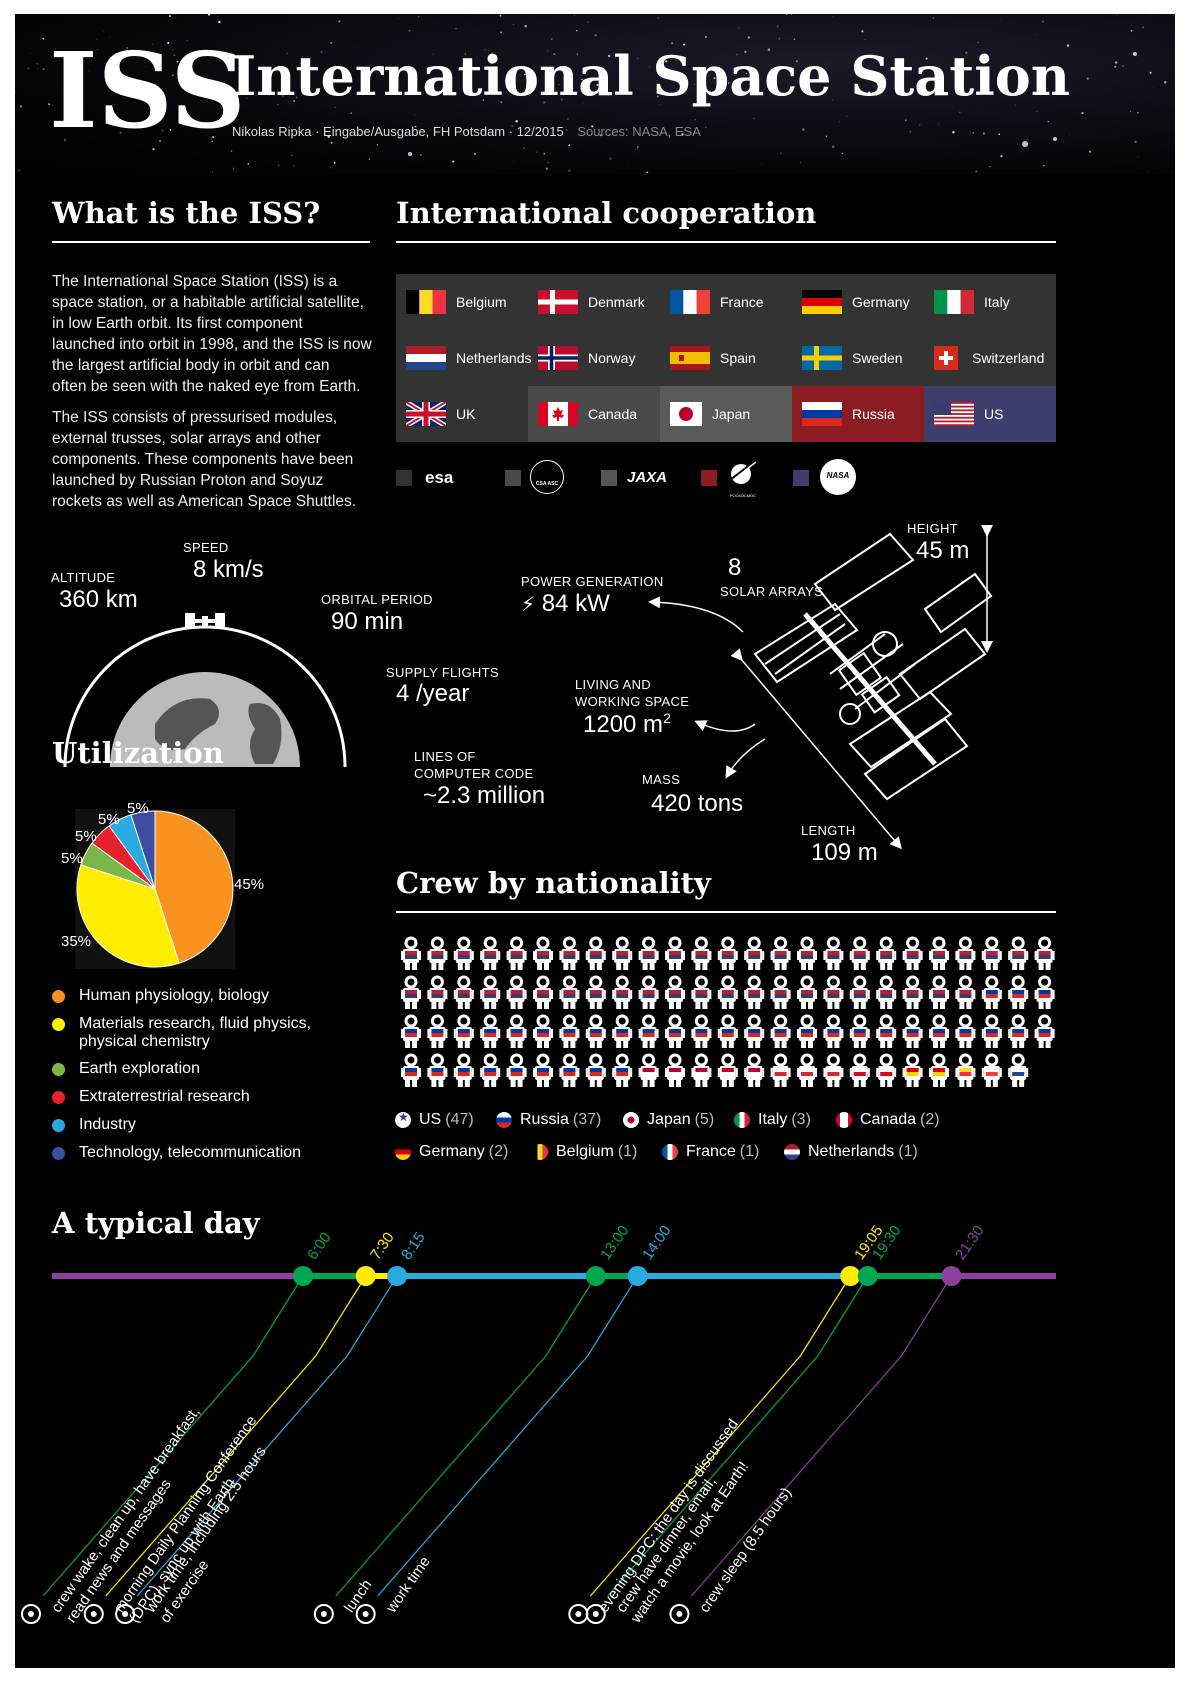  What do you see at coordinates (954, 414) in the screenshot?
I see `us-flag-icon` at bounding box center [954, 414].